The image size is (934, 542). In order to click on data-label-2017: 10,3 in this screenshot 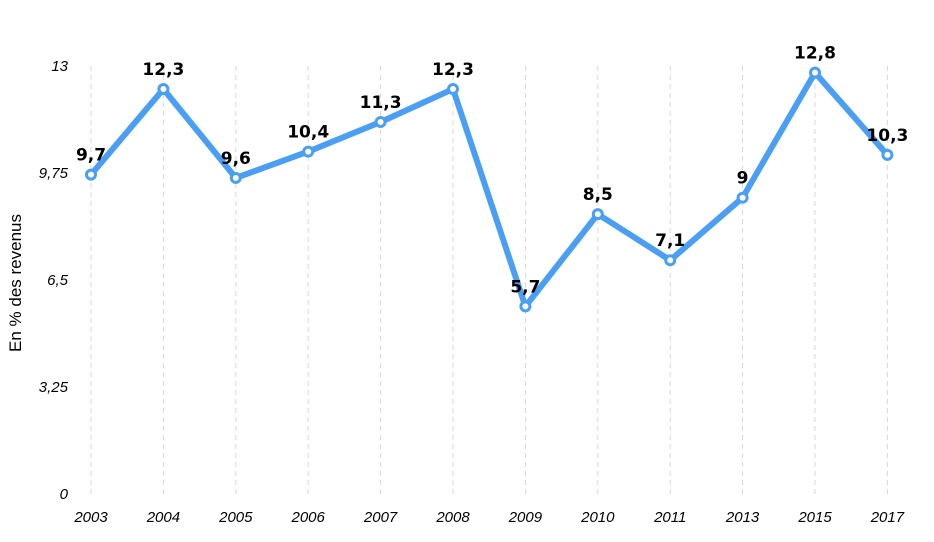, I will do `click(887, 136)`.